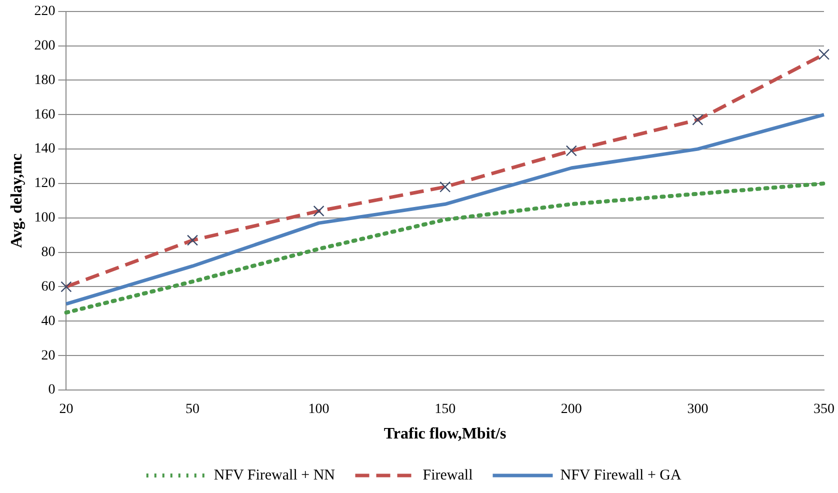 This screenshot has width=838, height=493. Describe the element at coordinates (48, 286) in the screenshot. I see `y-tick-label: 60` at that location.